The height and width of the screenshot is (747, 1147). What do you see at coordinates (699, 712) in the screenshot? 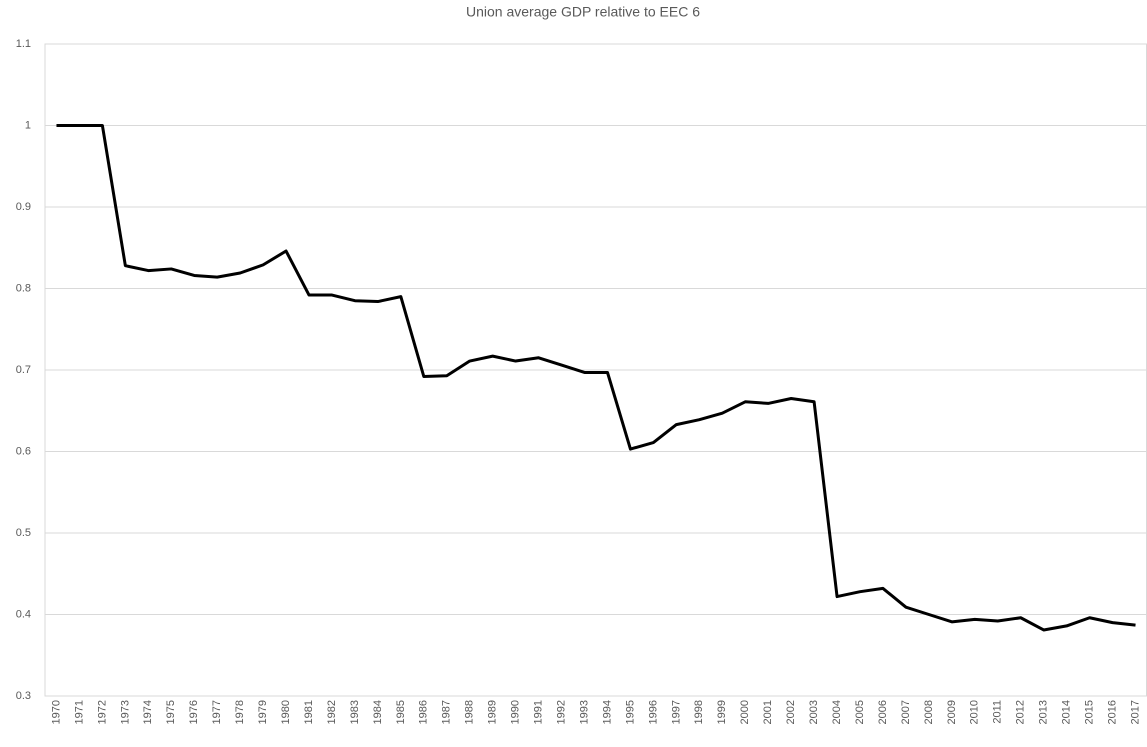
I see `x-tick-label: 1998` at bounding box center [699, 712].